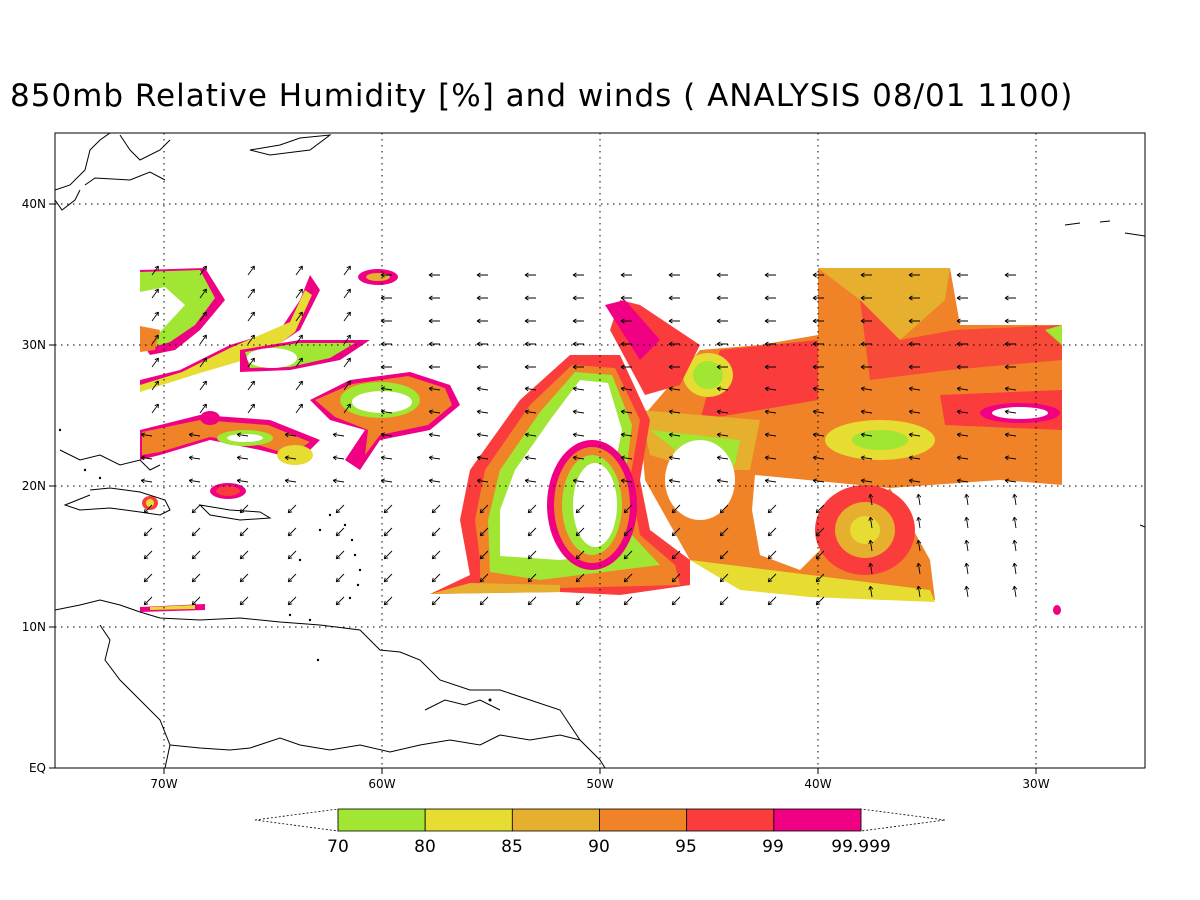  Describe the element at coordinates (425, 847) in the screenshot. I see `colorbar-label: 80` at that location.